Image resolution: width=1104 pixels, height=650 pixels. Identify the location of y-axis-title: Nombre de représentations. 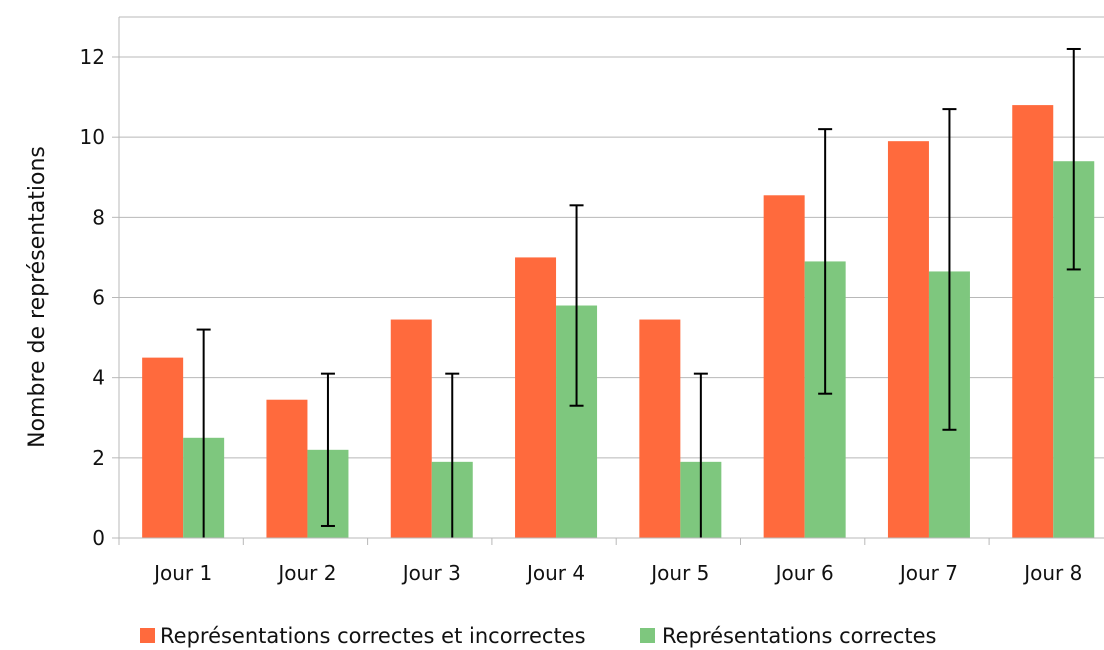
(37, 297).